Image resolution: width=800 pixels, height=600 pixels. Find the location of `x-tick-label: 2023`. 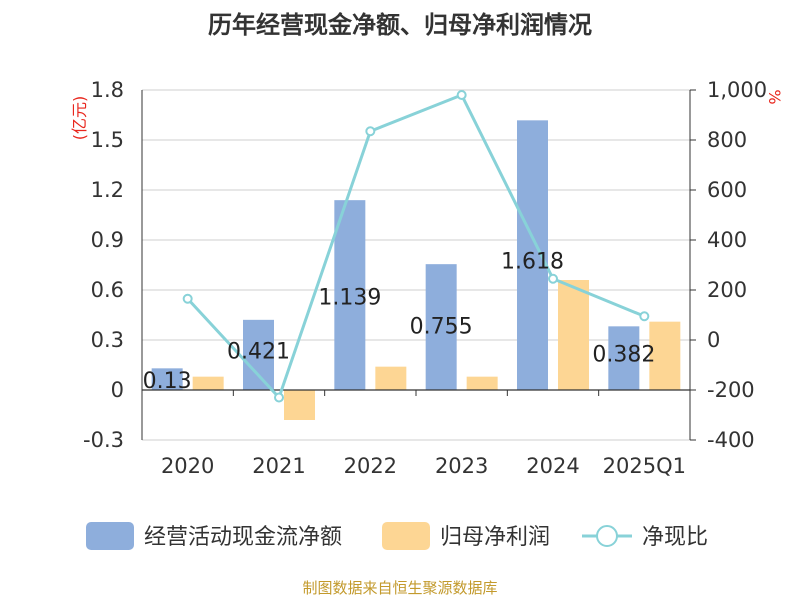

x-tick-label: 2023 is located at coordinates (461, 466).